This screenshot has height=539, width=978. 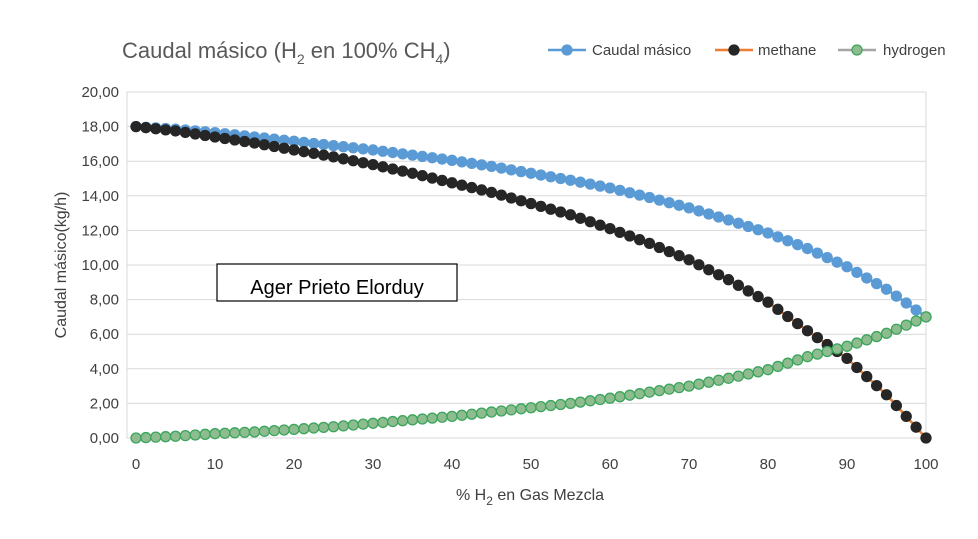 What do you see at coordinates (689, 464) in the screenshot?
I see `x-tick-label: 70` at bounding box center [689, 464].